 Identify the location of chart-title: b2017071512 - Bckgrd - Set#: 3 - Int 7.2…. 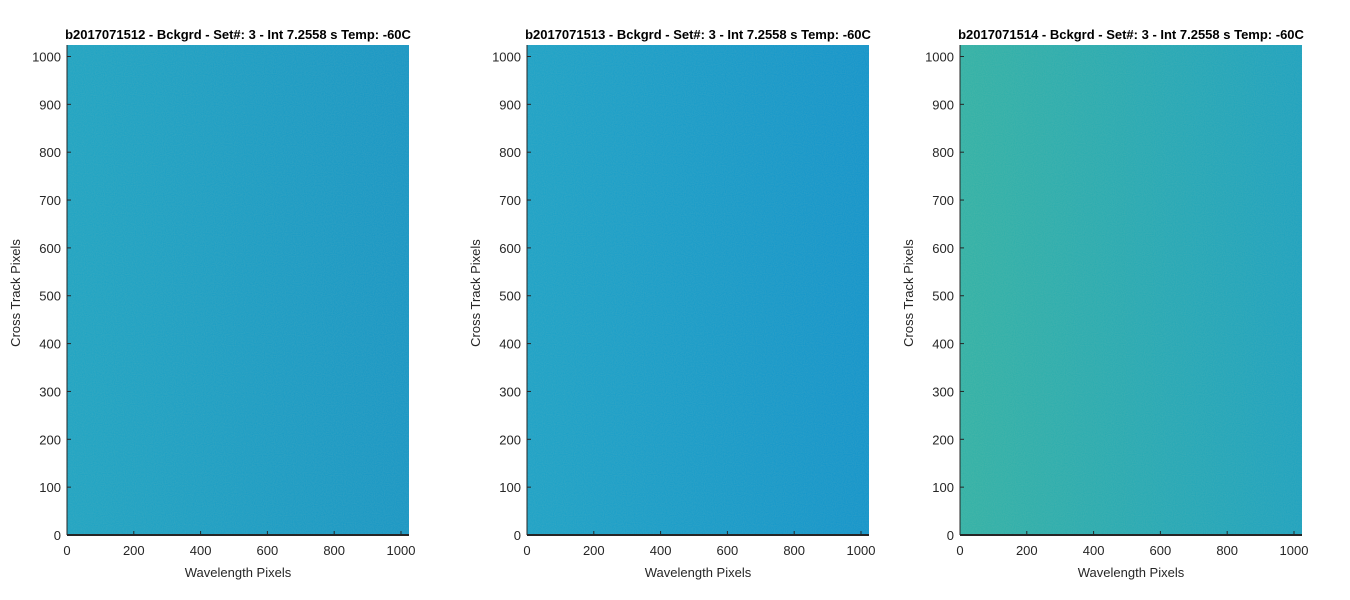
(238, 34).